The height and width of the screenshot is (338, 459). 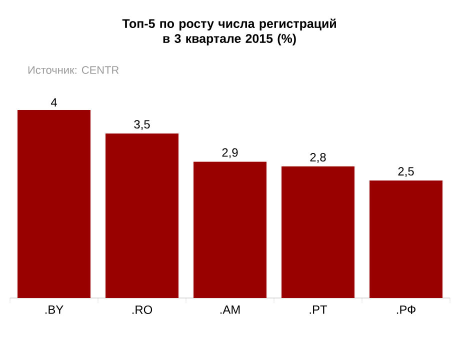 I want to click on data-label: 4, so click(x=53, y=102).